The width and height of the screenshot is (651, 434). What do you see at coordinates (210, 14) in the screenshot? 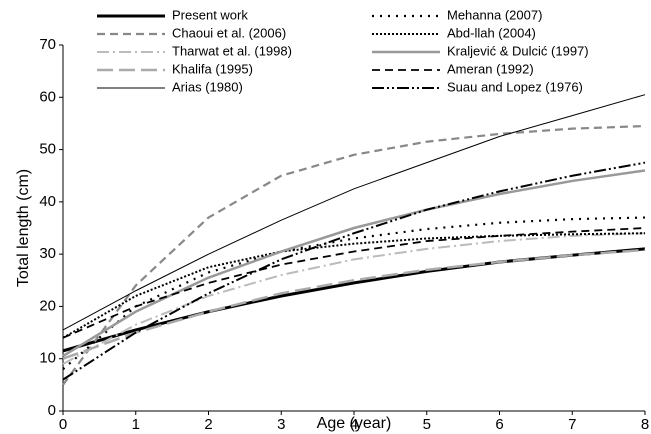
I see `legend-label: Present work` at bounding box center [210, 14].